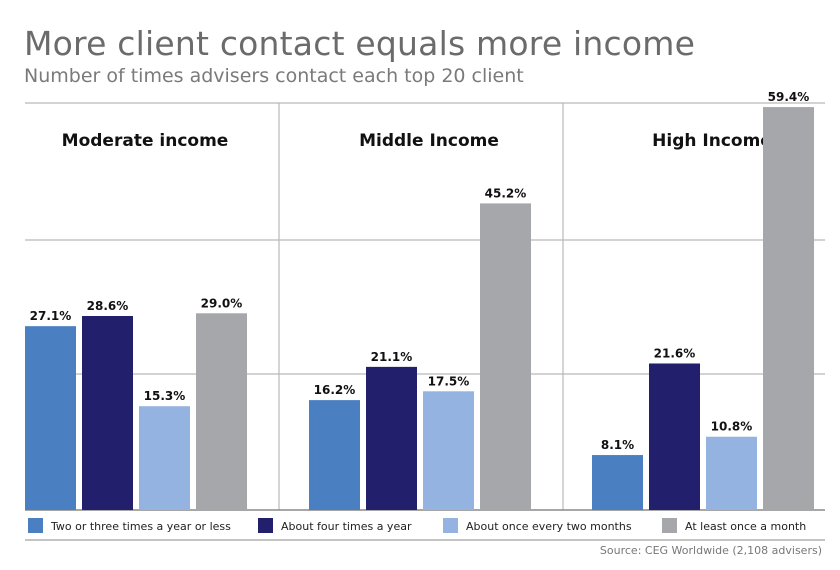 The width and height of the screenshot is (840, 570). What do you see at coordinates (788, 308) in the screenshot?
I see `bar-s3-g2` at bounding box center [788, 308].